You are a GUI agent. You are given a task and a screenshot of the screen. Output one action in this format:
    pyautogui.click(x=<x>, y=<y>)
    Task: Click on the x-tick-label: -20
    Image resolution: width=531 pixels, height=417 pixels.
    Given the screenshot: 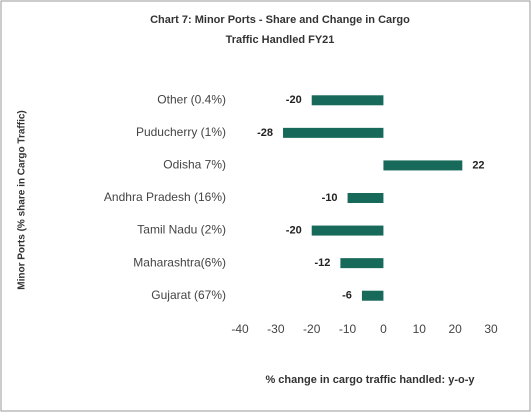 What is the action you would take?
    pyautogui.click(x=312, y=329)
    